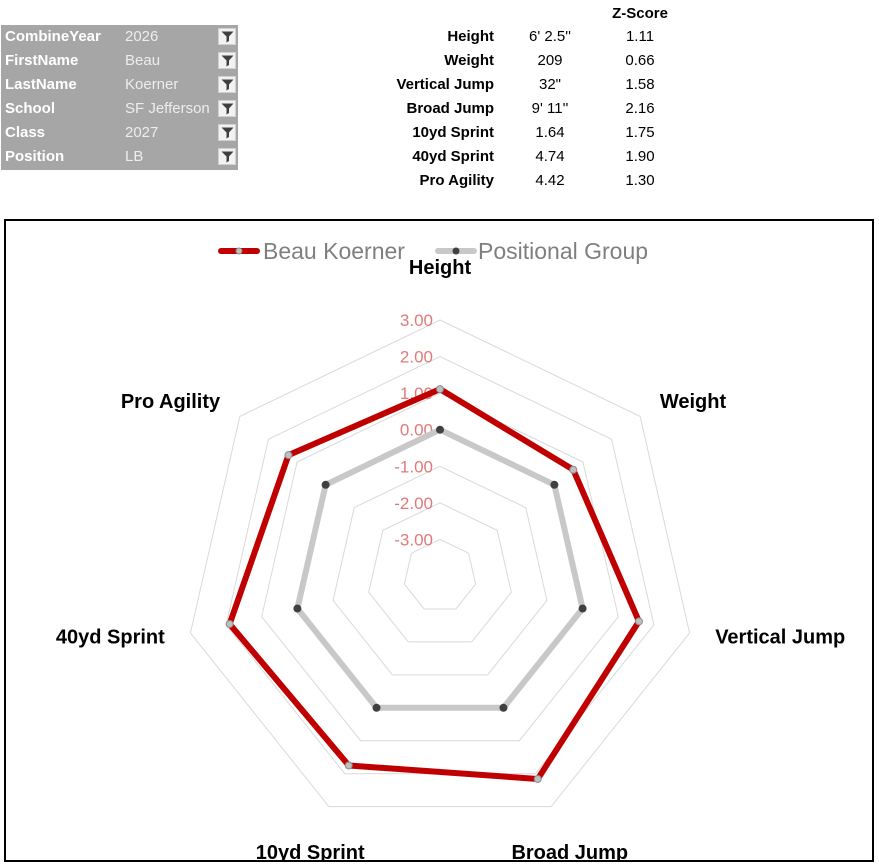 The width and height of the screenshot is (879, 866). I want to click on stat-zscore: 1.58, so click(640, 84).